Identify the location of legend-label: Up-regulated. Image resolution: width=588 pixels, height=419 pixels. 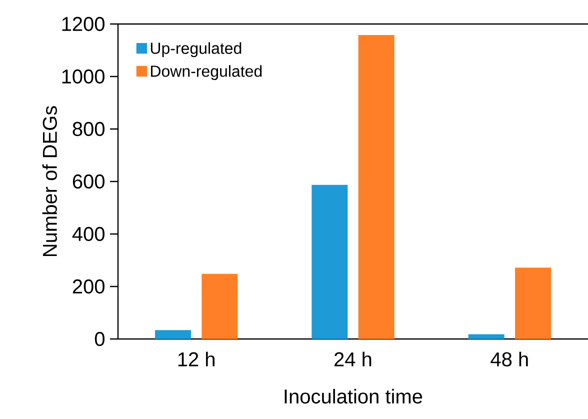
(196, 50).